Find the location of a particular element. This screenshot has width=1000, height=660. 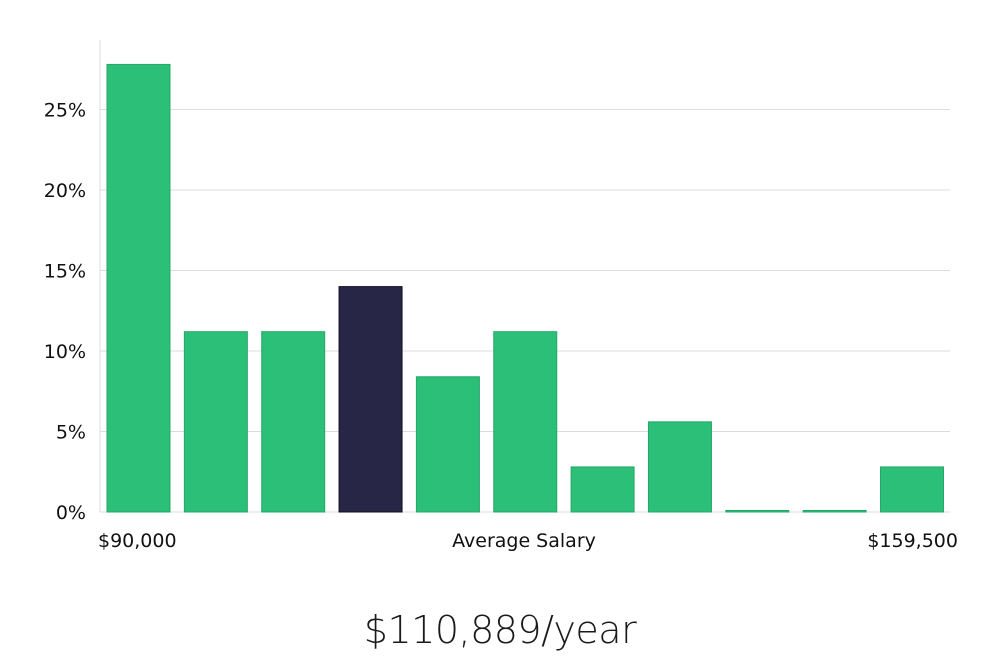

histogram-bar-highlighted is located at coordinates (370, 399).